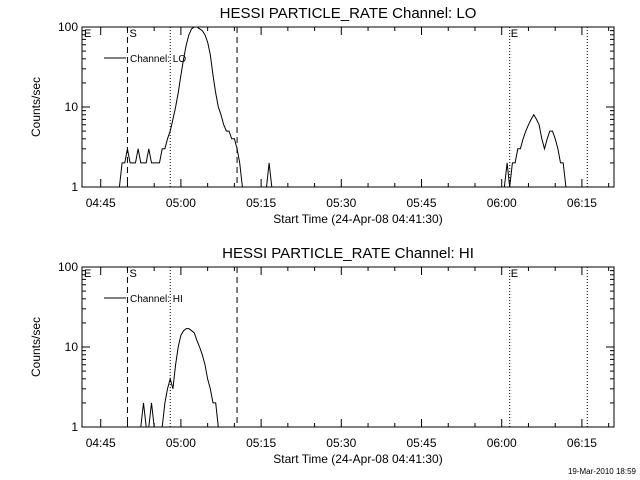 The height and width of the screenshot is (480, 640). What do you see at coordinates (156, 299) in the screenshot?
I see `legend-label: Channel: HI` at bounding box center [156, 299].